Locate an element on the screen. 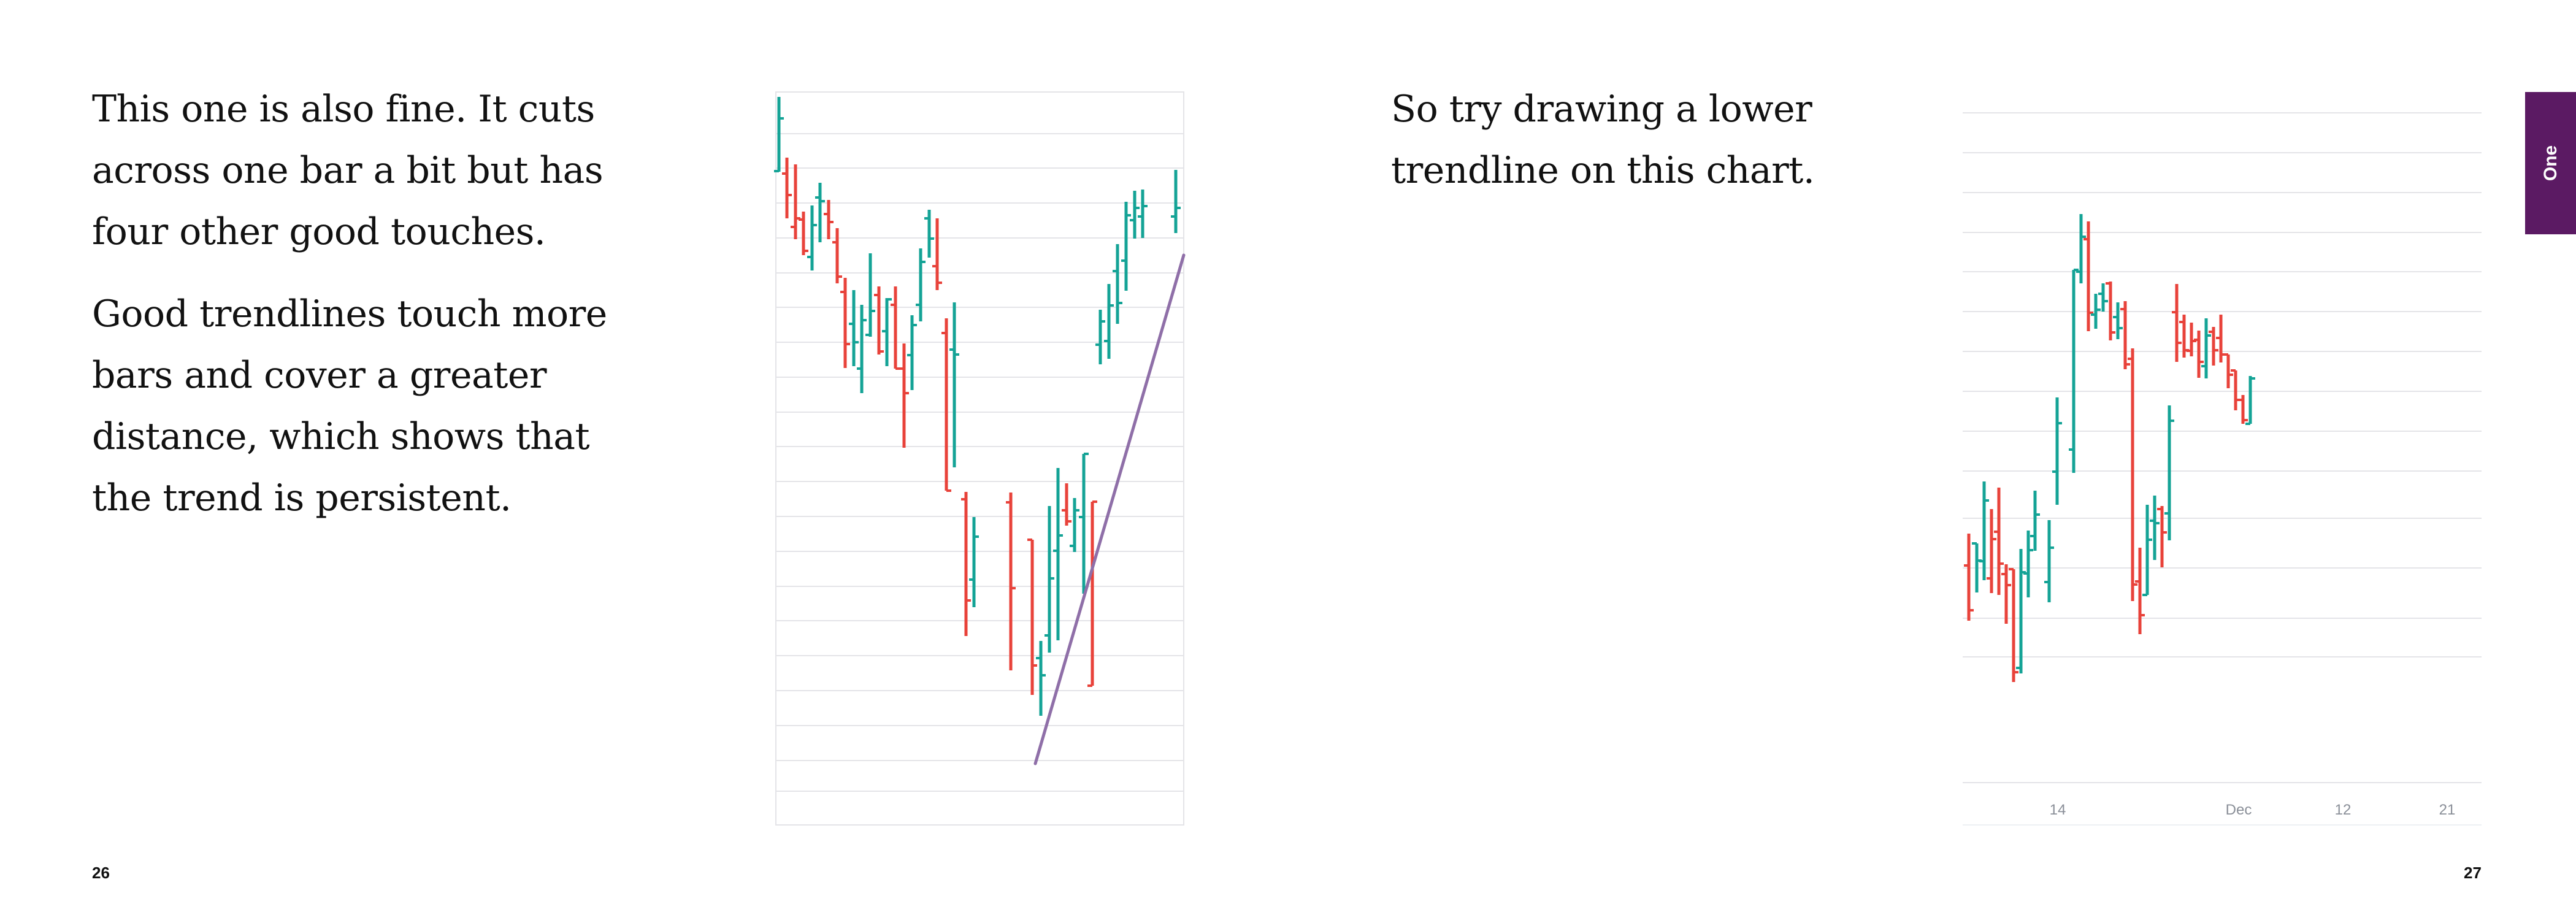  section-tab-label: One is located at coordinates (2550, 163).